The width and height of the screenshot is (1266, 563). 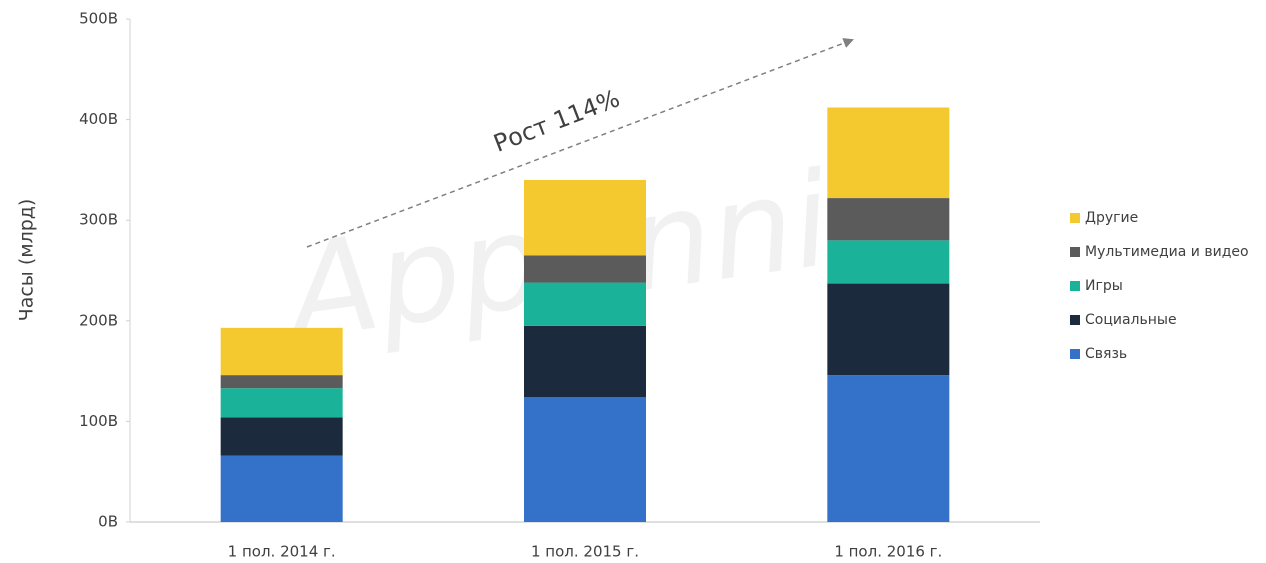 What do you see at coordinates (888, 552) in the screenshot?
I see `x-tick-label: 1 пол. 2016 г.` at bounding box center [888, 552].